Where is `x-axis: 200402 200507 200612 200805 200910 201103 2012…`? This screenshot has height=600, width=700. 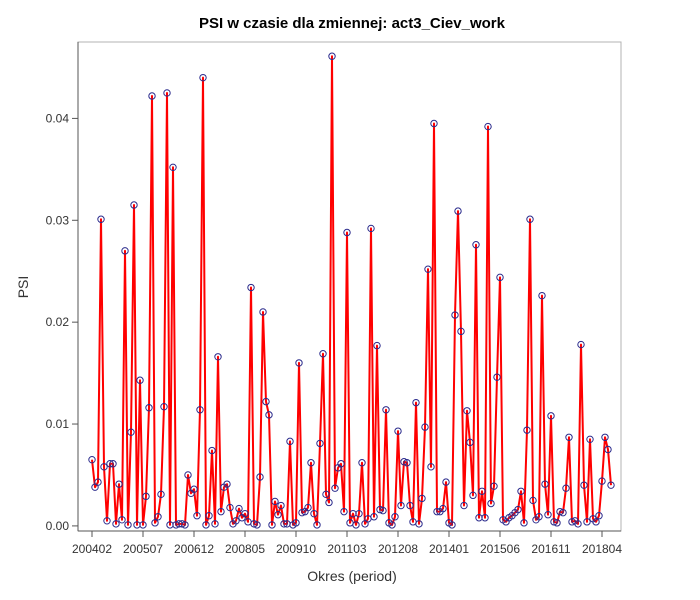
x-axis: 200402 200507 200612 200805 200910 201103 2012… is located at coordinates (347, 543).